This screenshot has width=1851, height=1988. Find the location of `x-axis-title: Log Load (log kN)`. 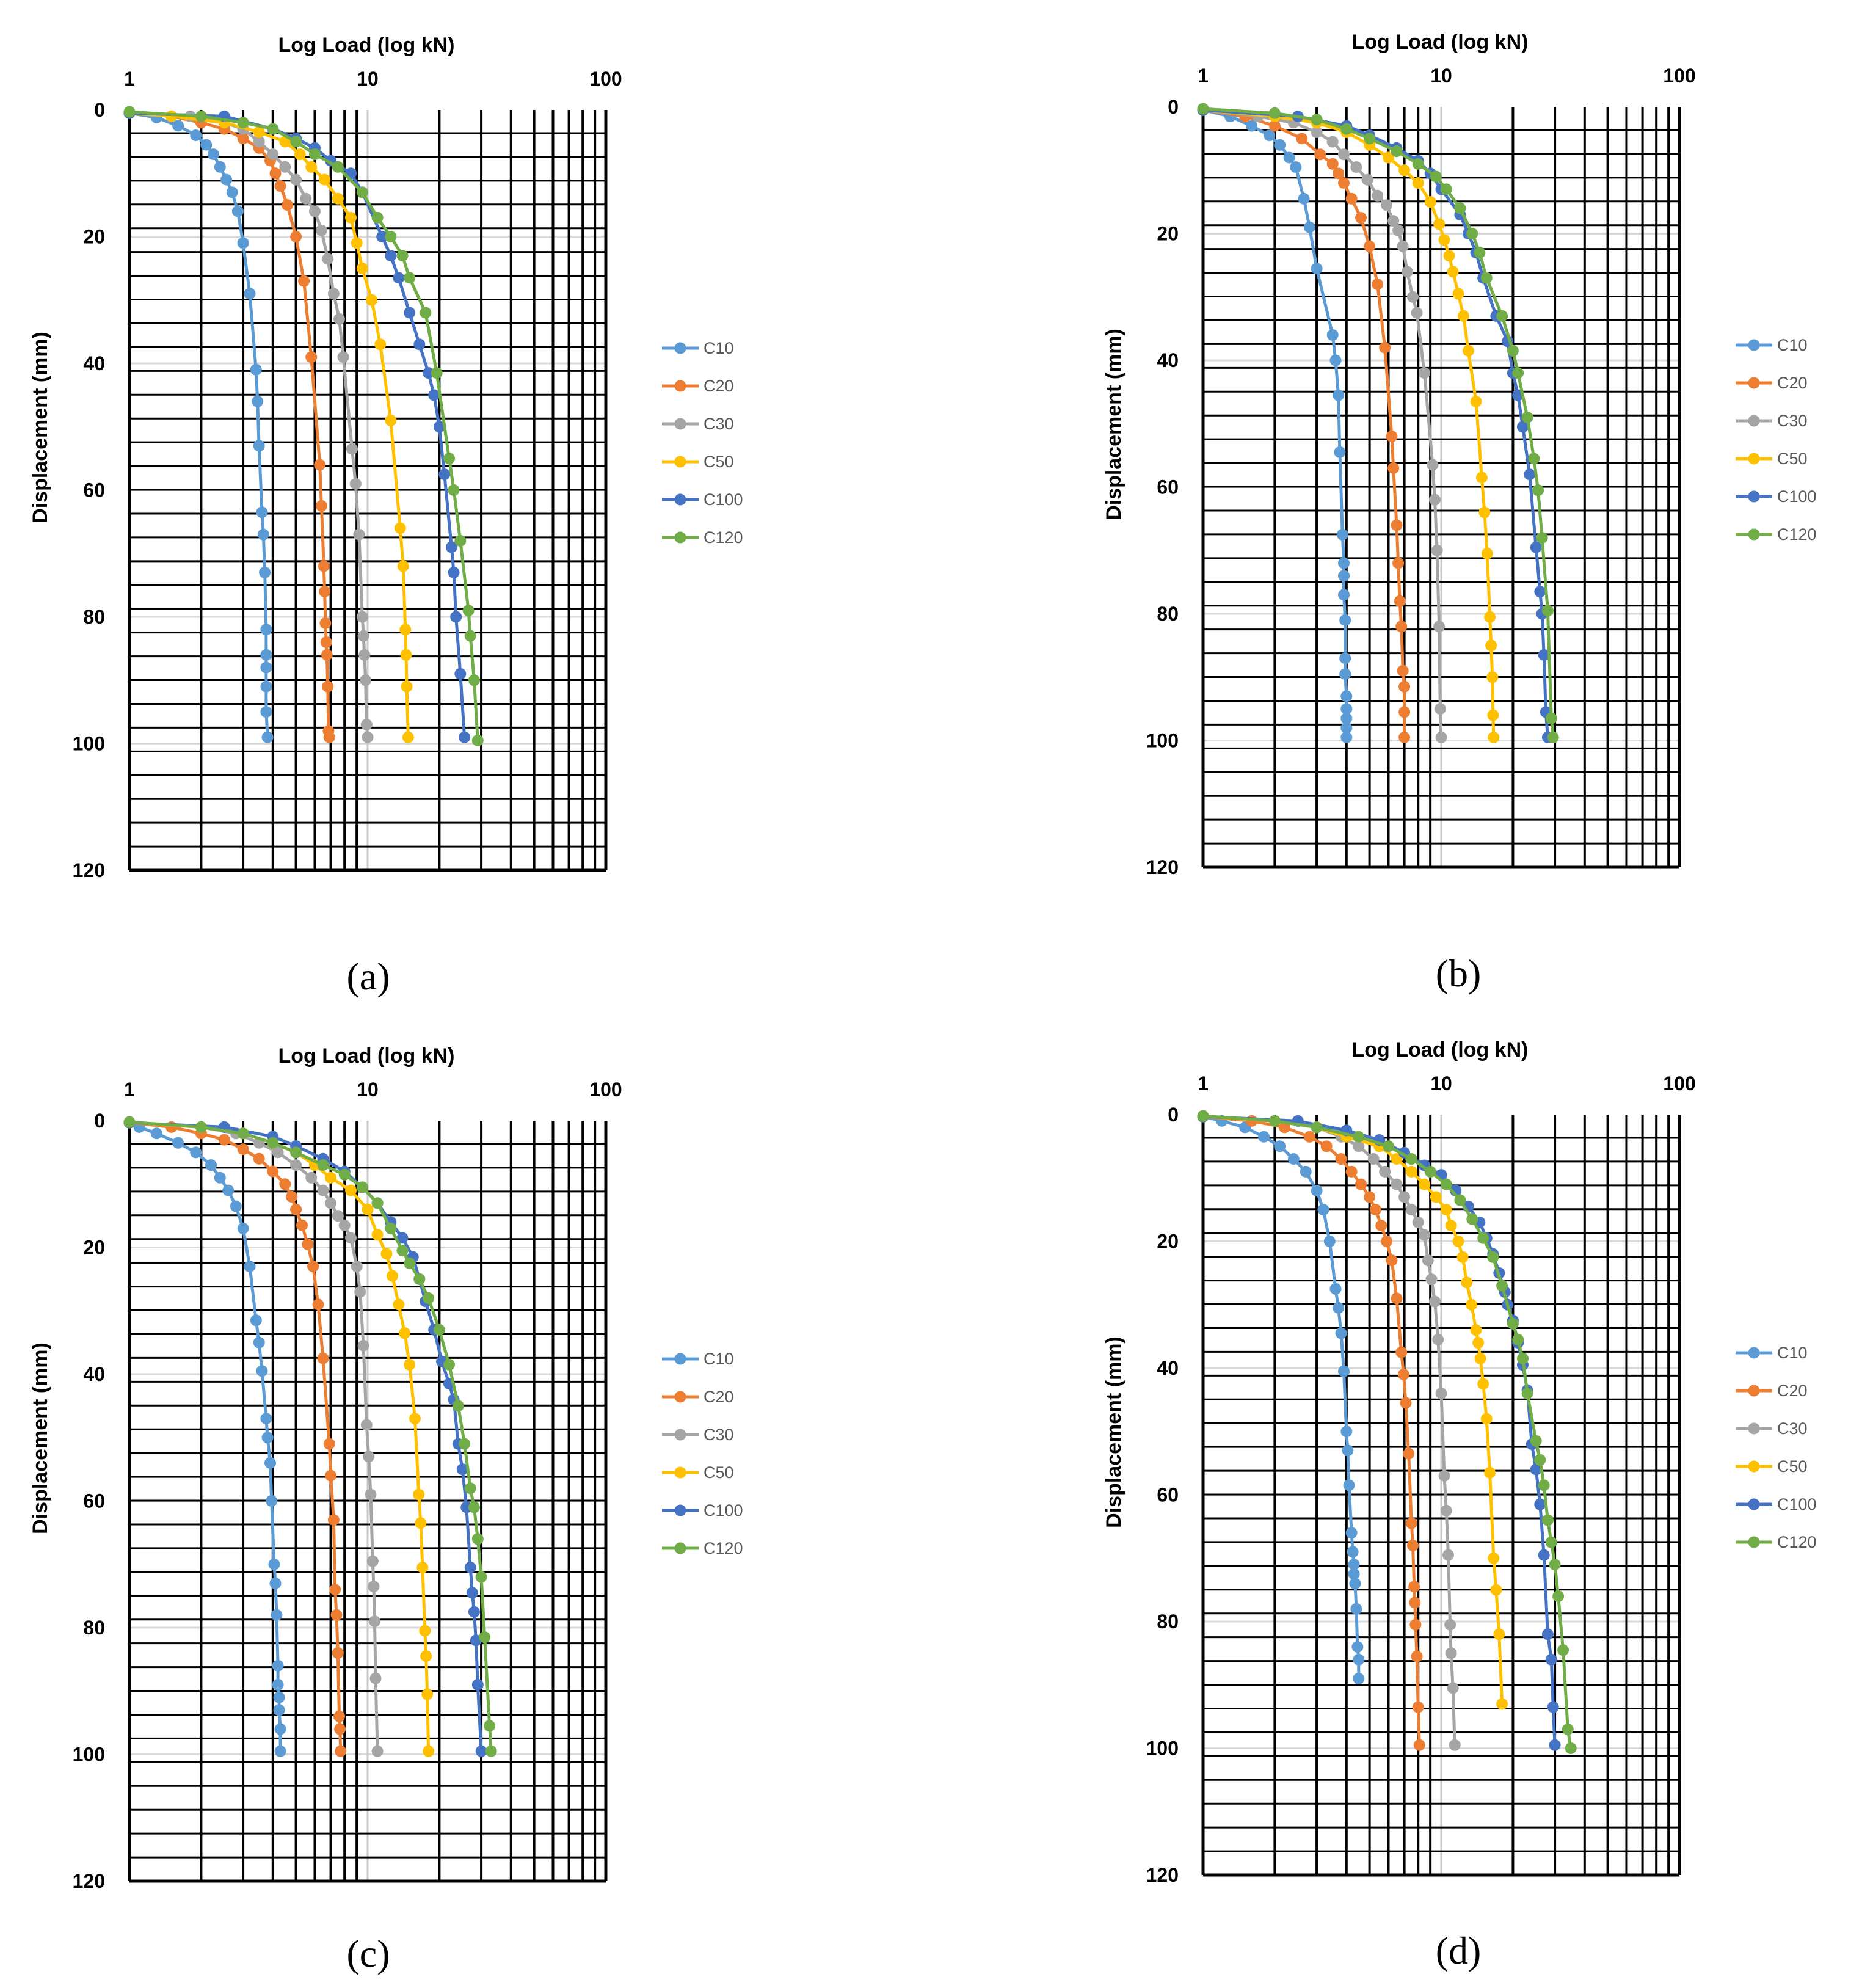

x-axis-title: Log Load (log kN) is located at coordinates (366, 45).